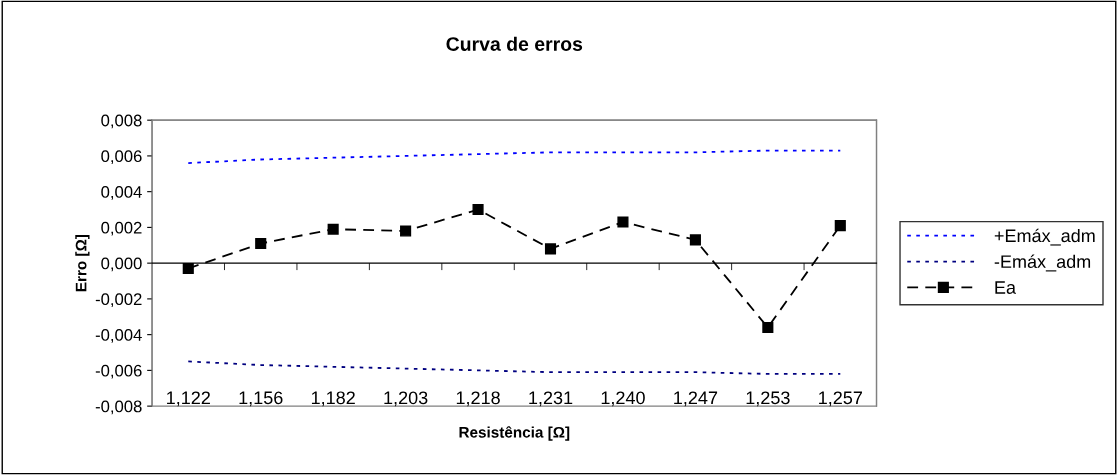 The width and height of the screenshot is (1118, 475). What do you see at coordinates (1044, 237) in the screenshot?
I see `legend-label: +Emáx_adm` at bounding box center [1044, 237].